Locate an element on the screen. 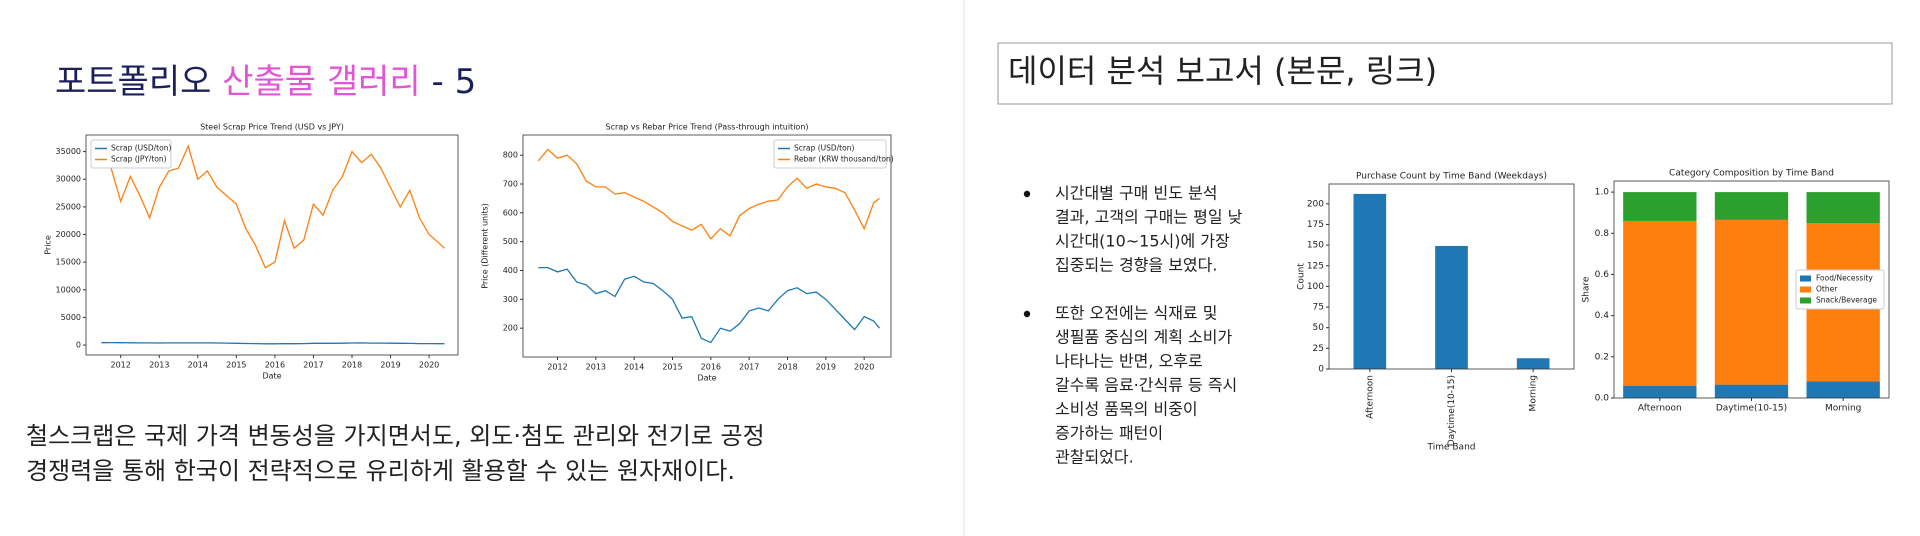 This screenshot has height=536, width=1920. y-tick-label: 500 is located at coordinates (510, 241).